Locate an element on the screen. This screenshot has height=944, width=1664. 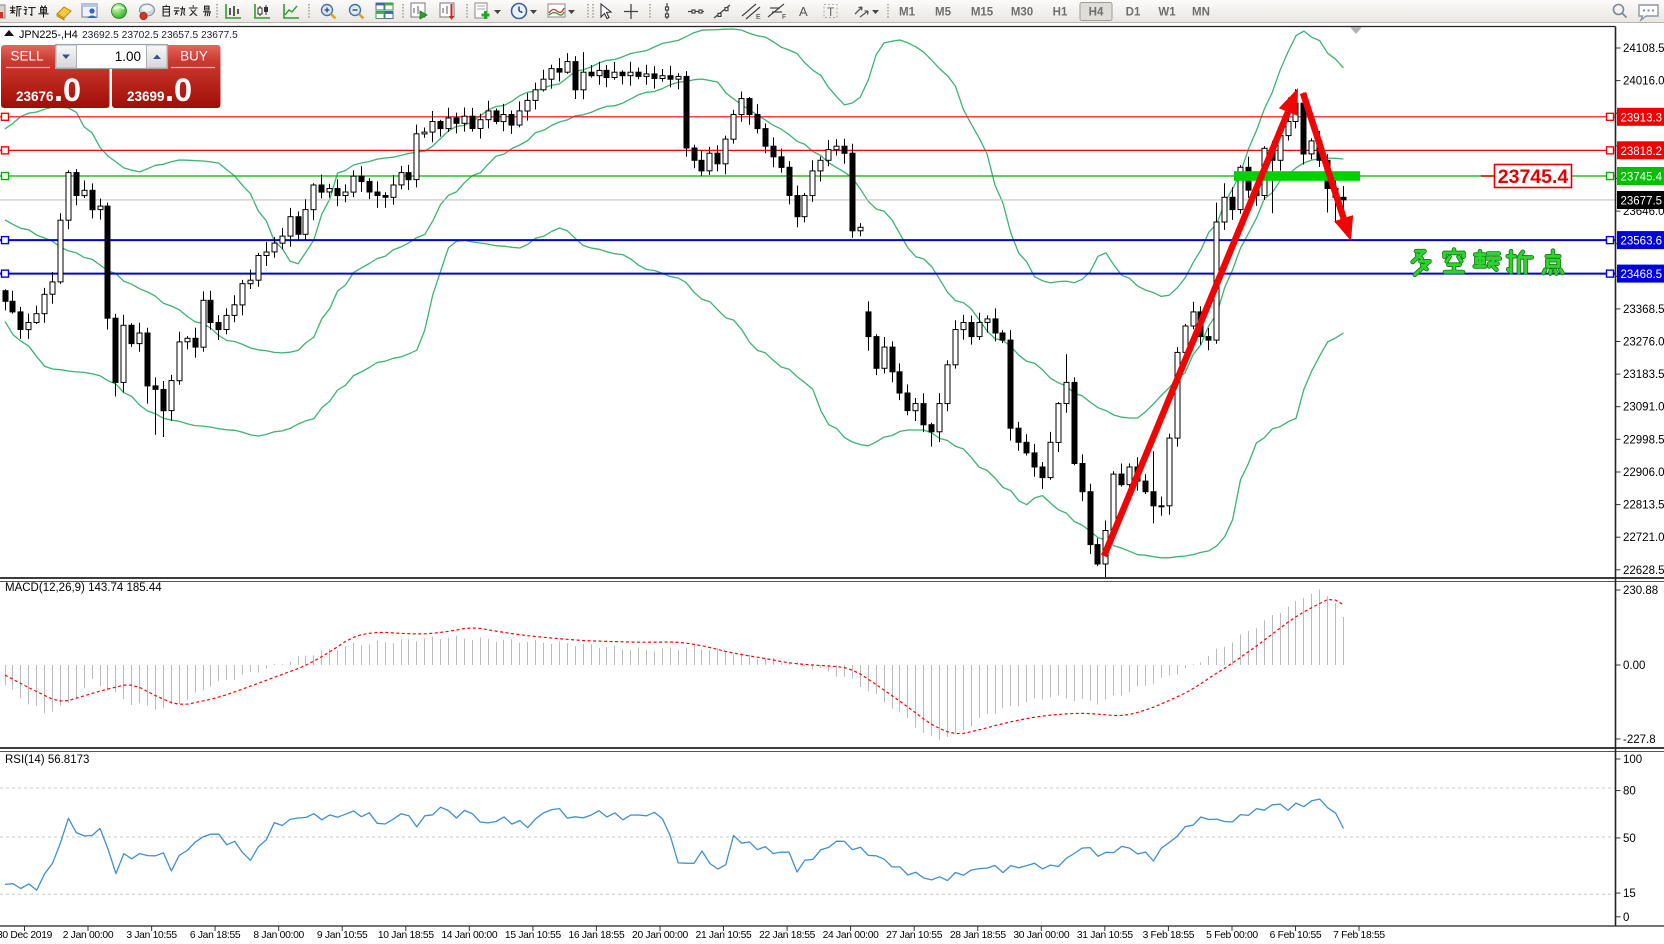
svg-text: 30 Jan 00:00 is located at coordinates (1041, 935).